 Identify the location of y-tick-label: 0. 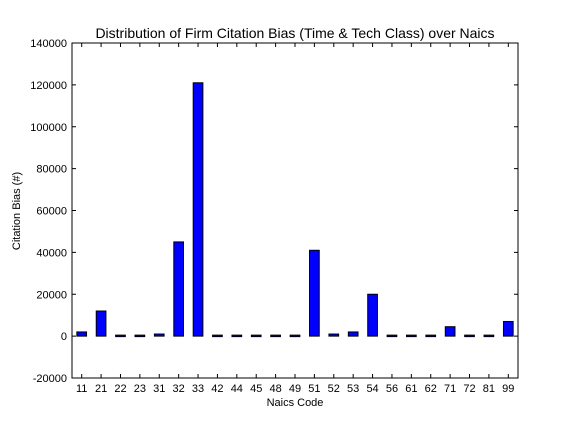
(64, 337).